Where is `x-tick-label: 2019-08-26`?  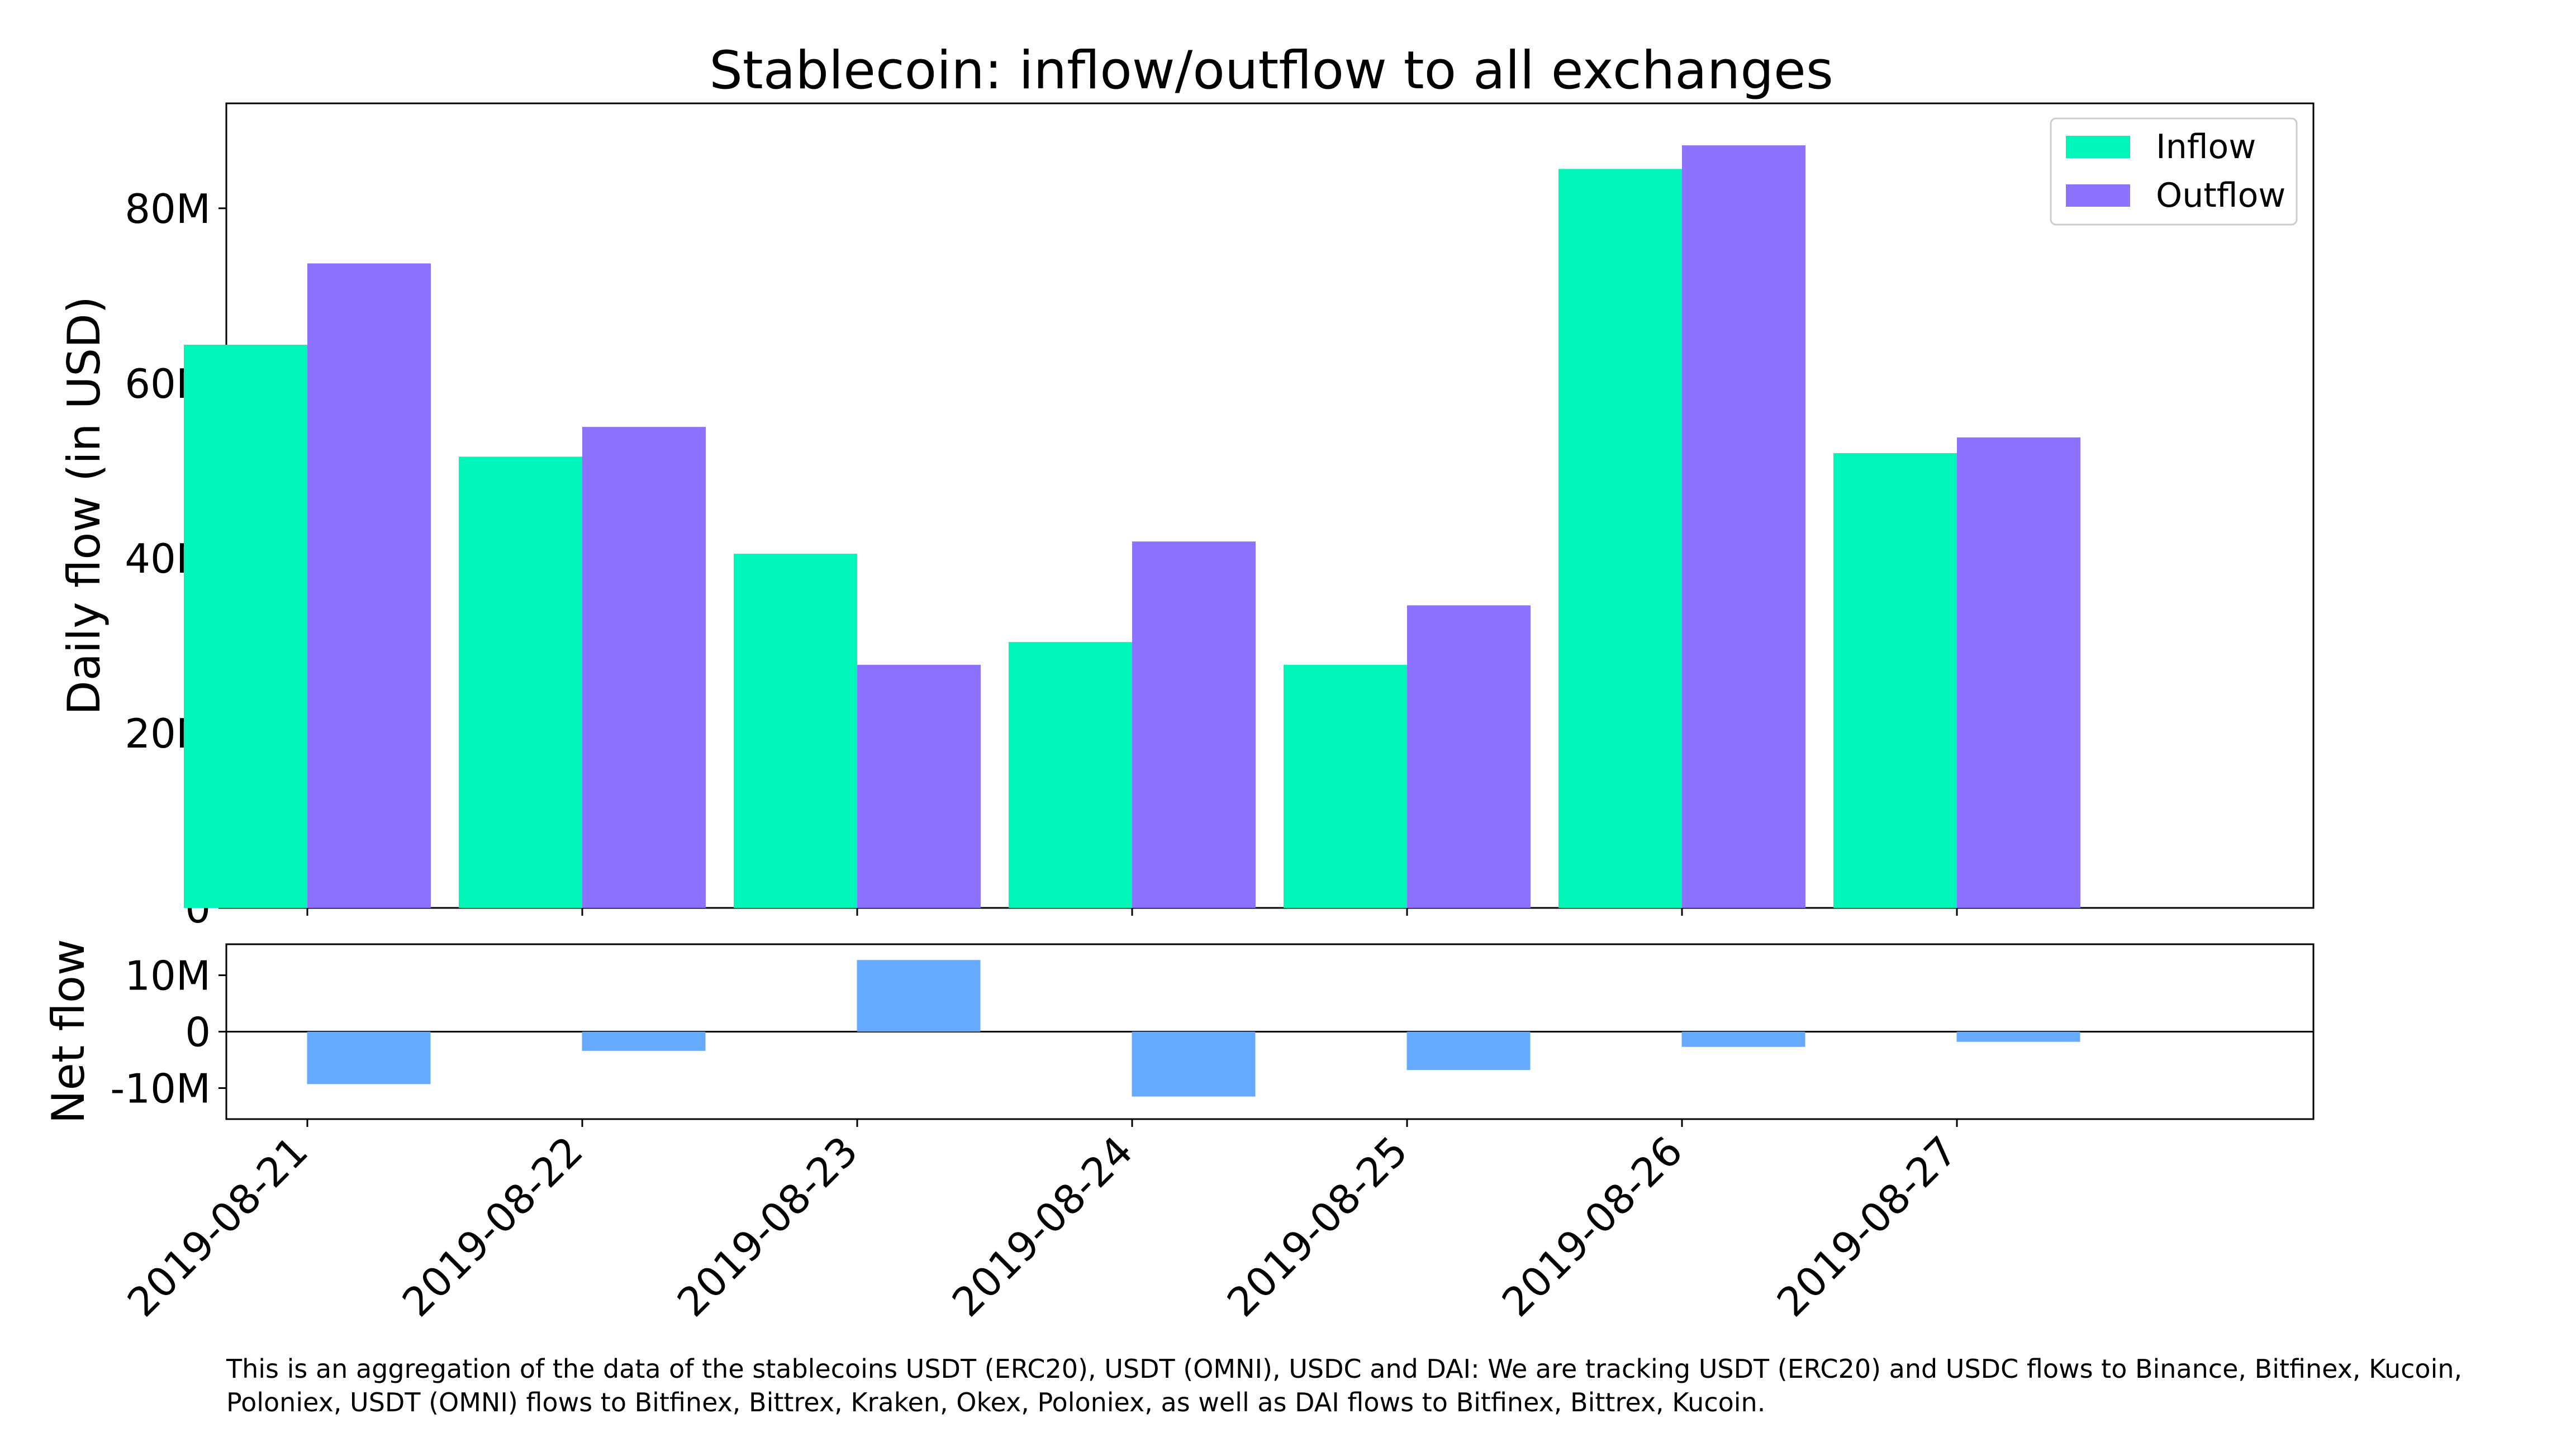 x-tick-label: 2019-08-26 is located at coordinates (1592, 1226).